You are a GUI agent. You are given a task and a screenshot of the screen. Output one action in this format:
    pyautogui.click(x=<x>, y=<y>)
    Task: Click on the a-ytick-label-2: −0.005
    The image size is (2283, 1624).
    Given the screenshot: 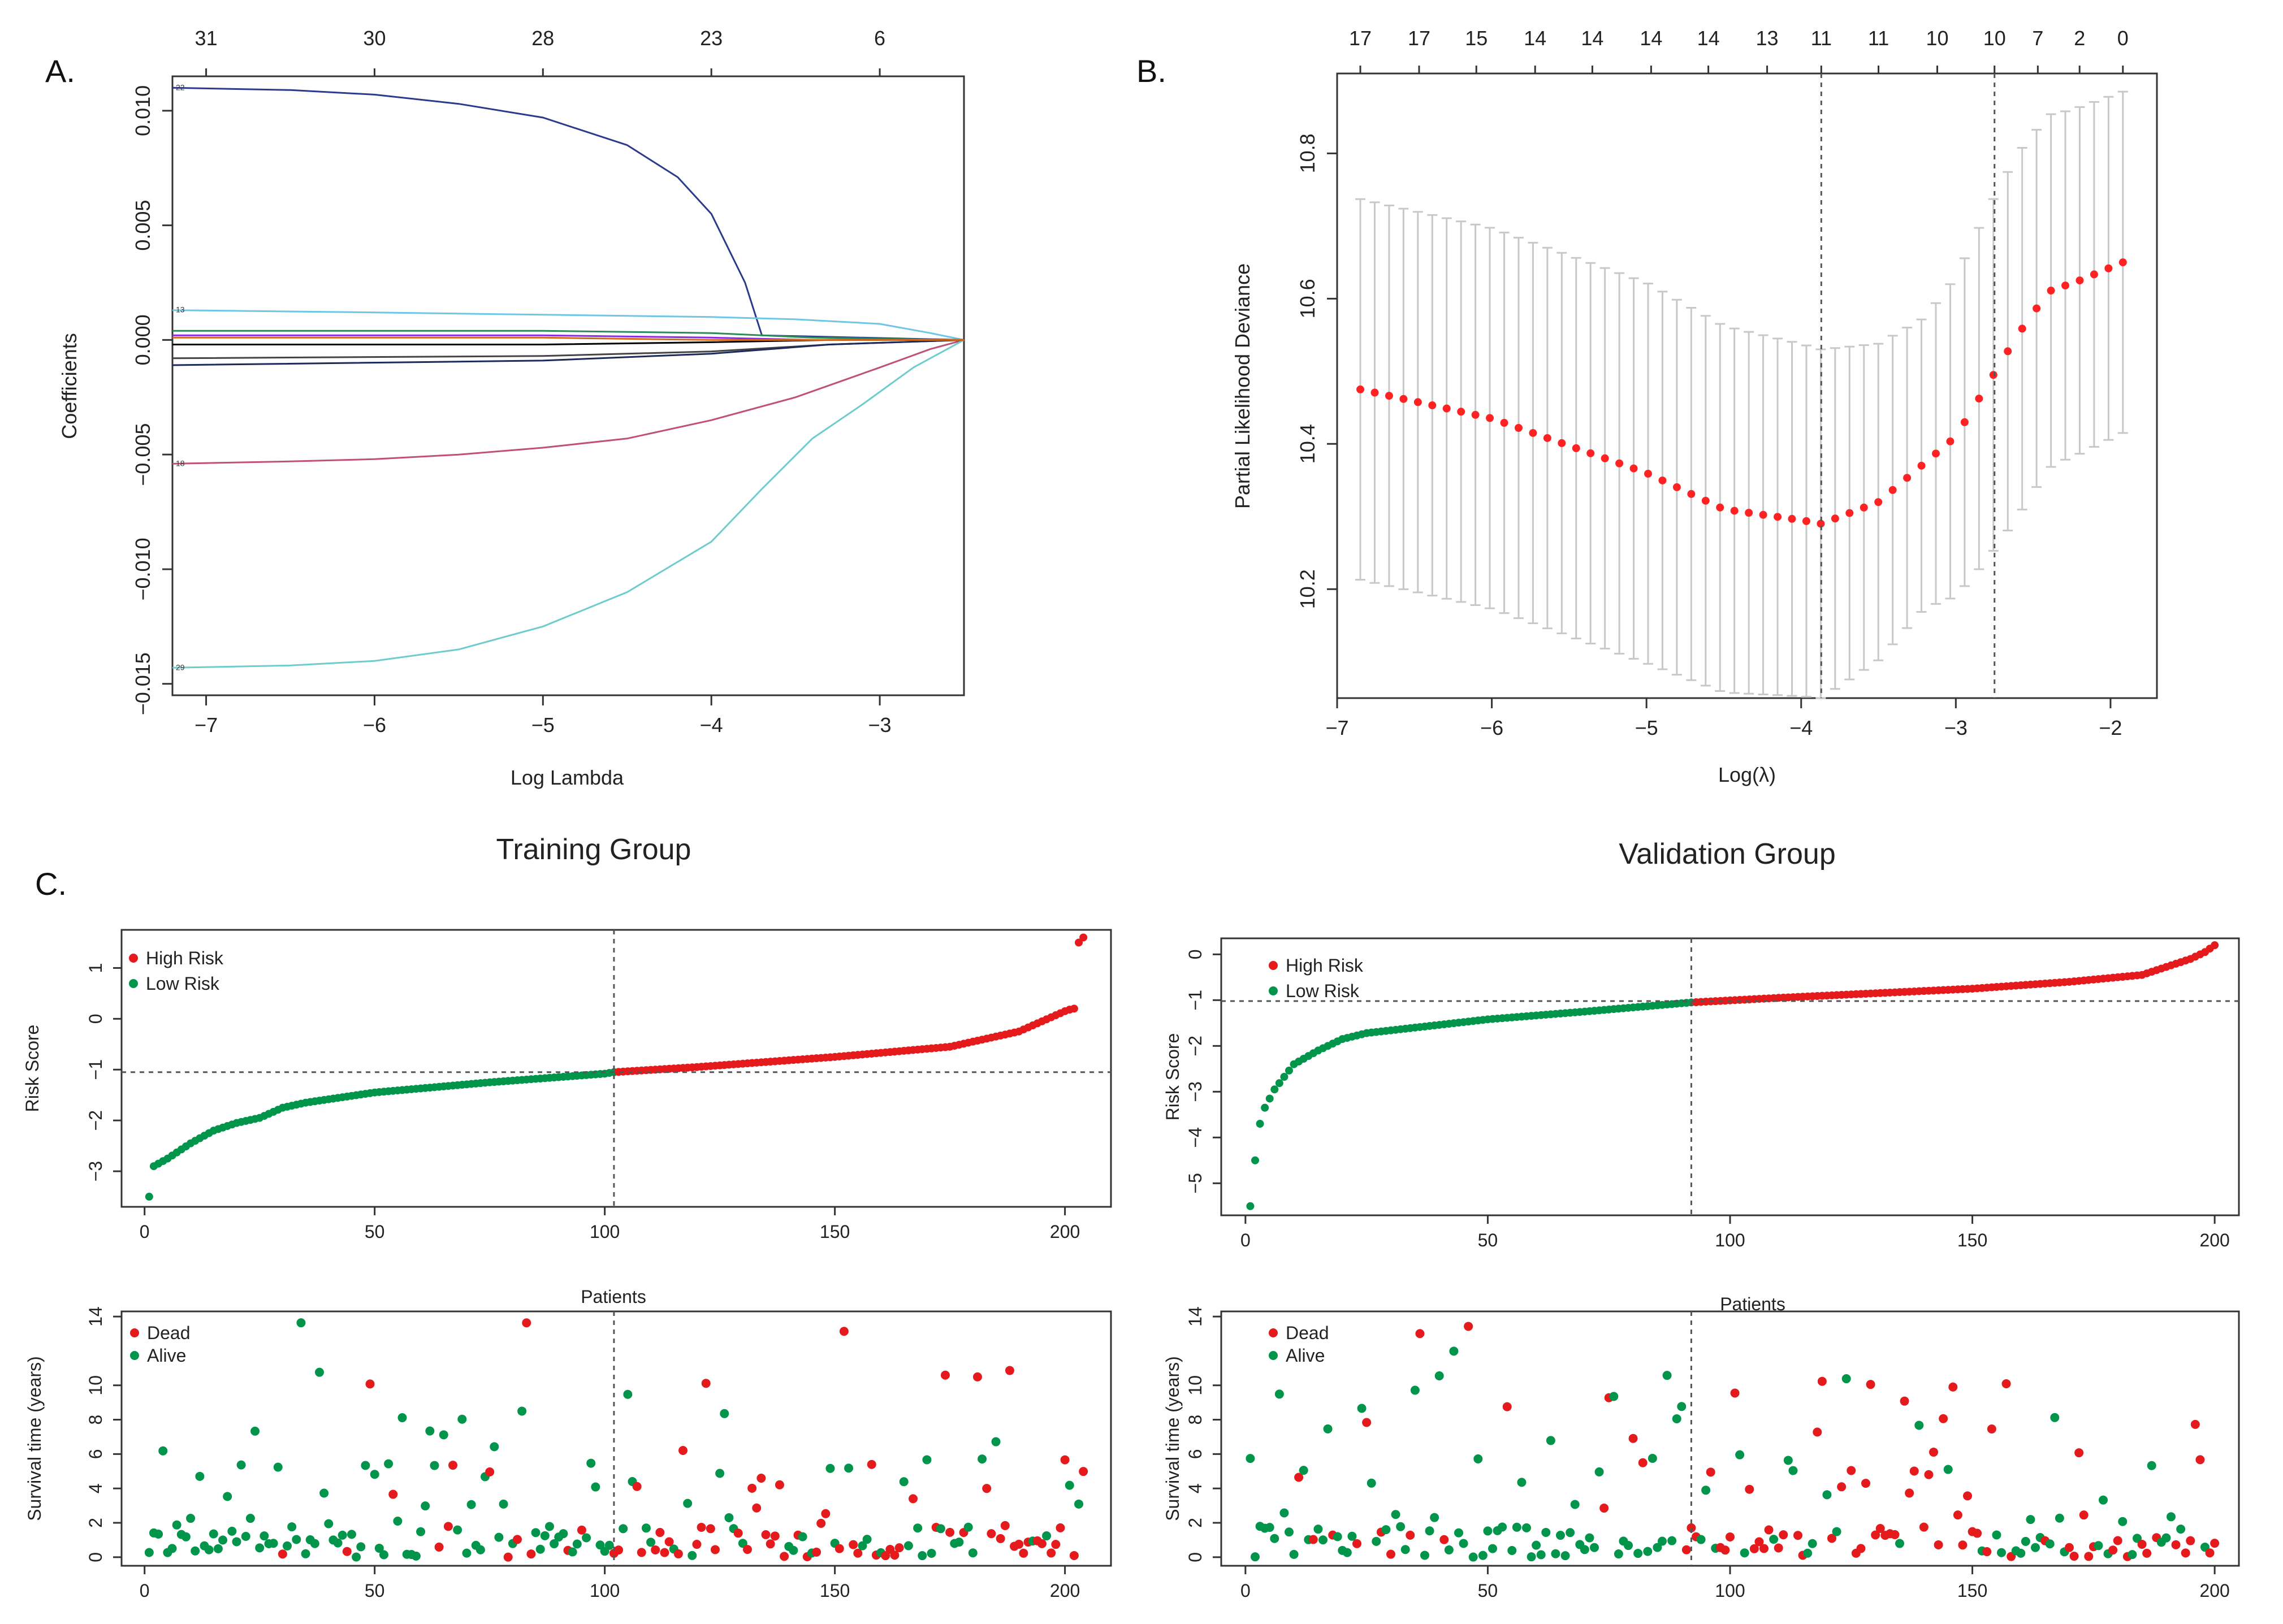 What is the action you would take?
    pyautogui.click(x=142, y=455)
    